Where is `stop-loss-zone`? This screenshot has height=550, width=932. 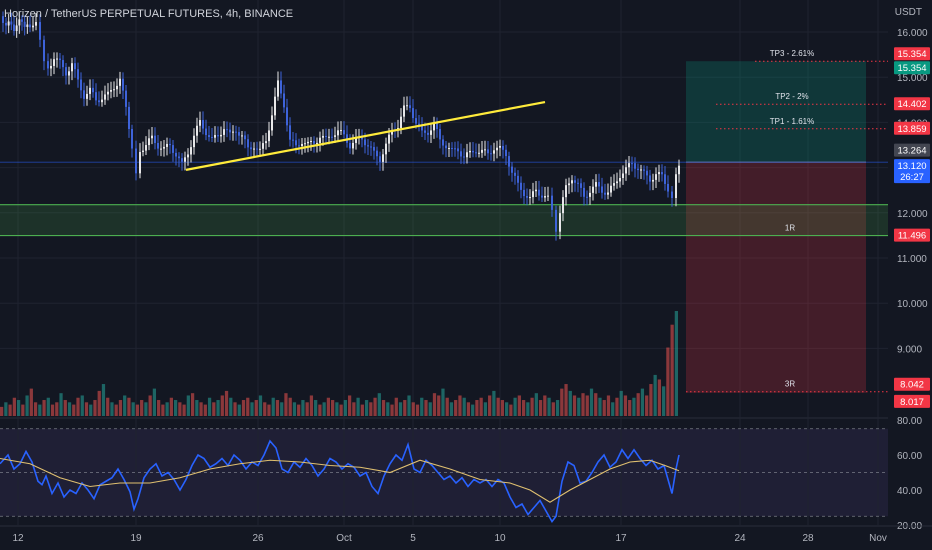 stop-loss-zone is located at coordinates (776, 277).